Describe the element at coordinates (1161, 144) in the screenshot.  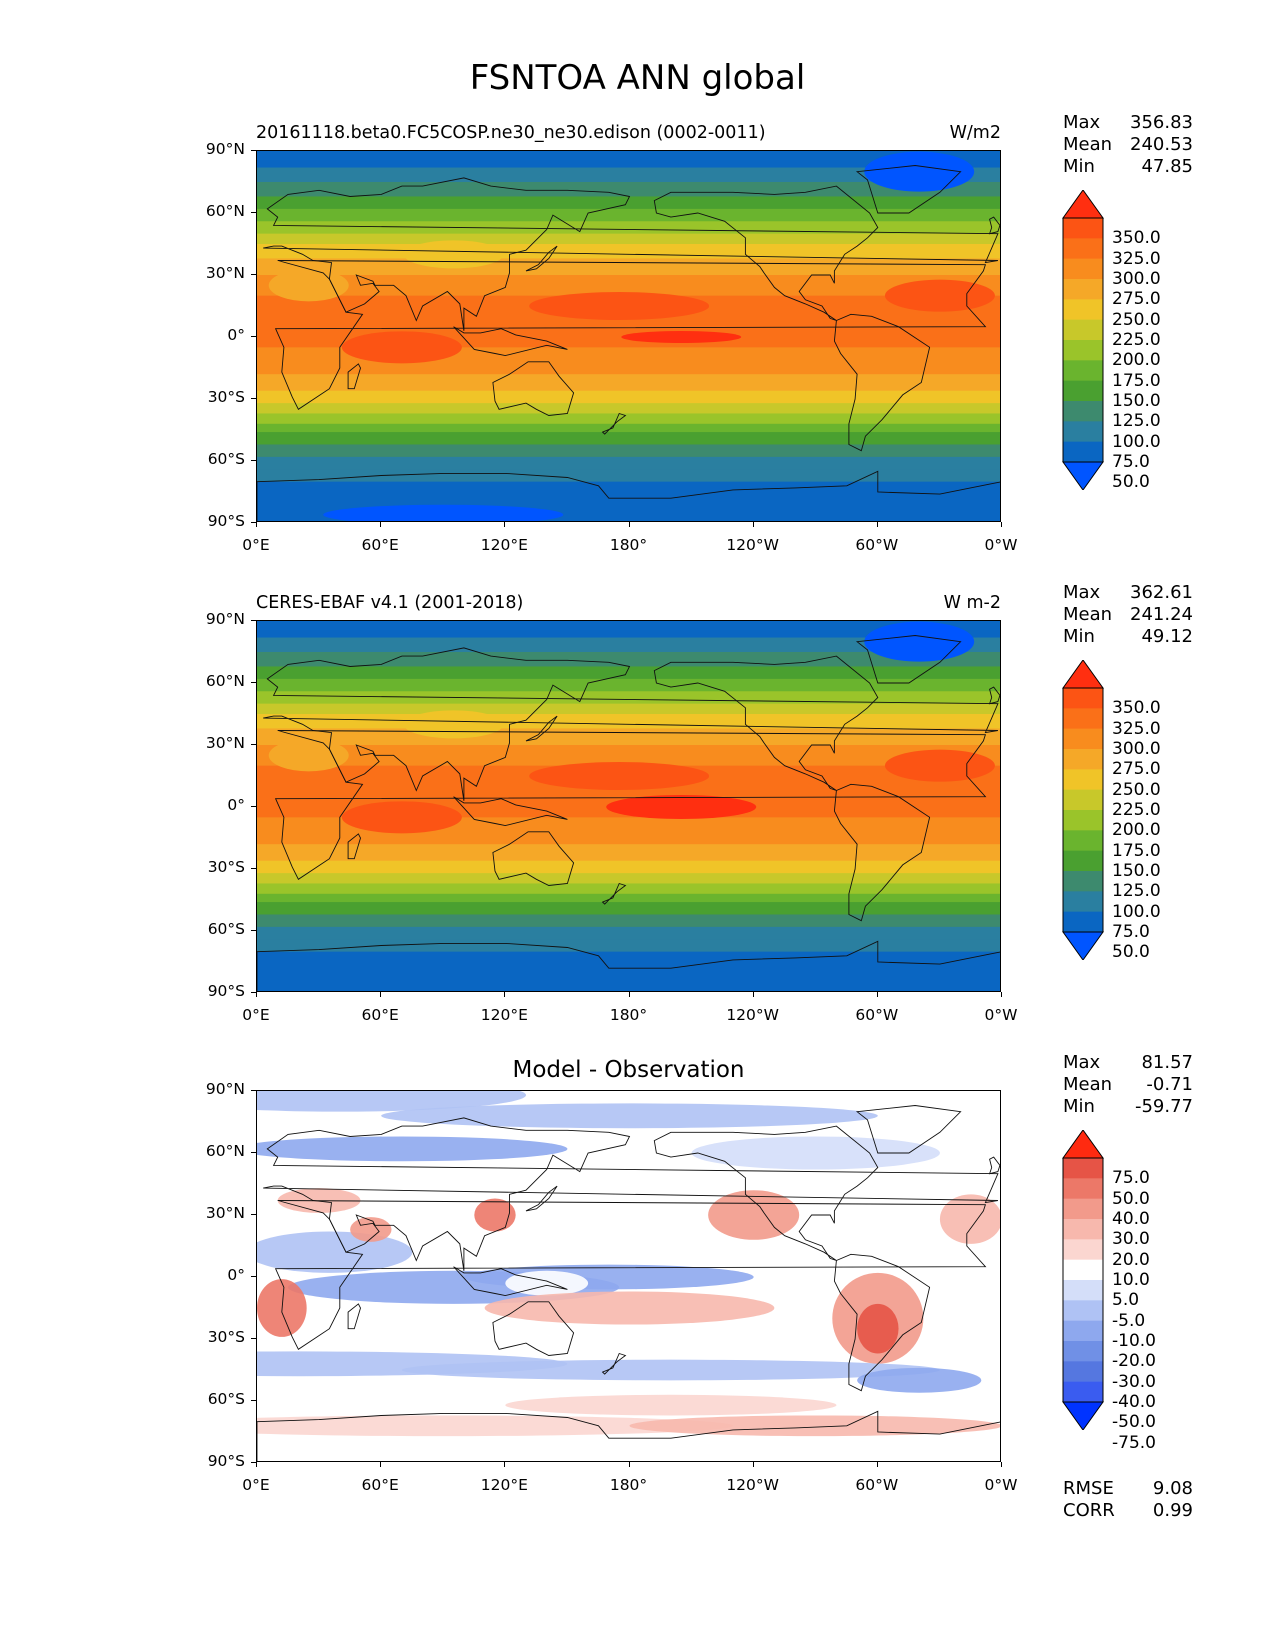
I see `stat-value: 240.53` at that location.